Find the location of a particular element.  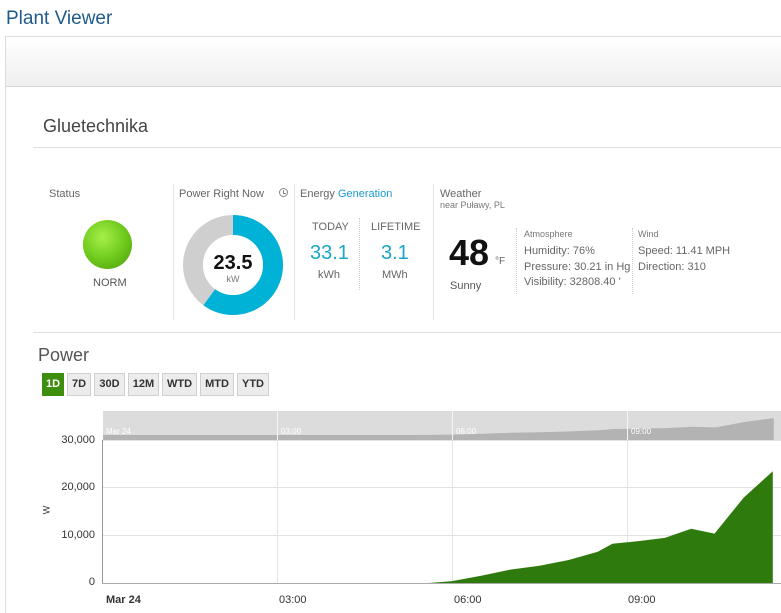

energy-lifetime-label: LIFETIME is located at coordinates (396, 227).